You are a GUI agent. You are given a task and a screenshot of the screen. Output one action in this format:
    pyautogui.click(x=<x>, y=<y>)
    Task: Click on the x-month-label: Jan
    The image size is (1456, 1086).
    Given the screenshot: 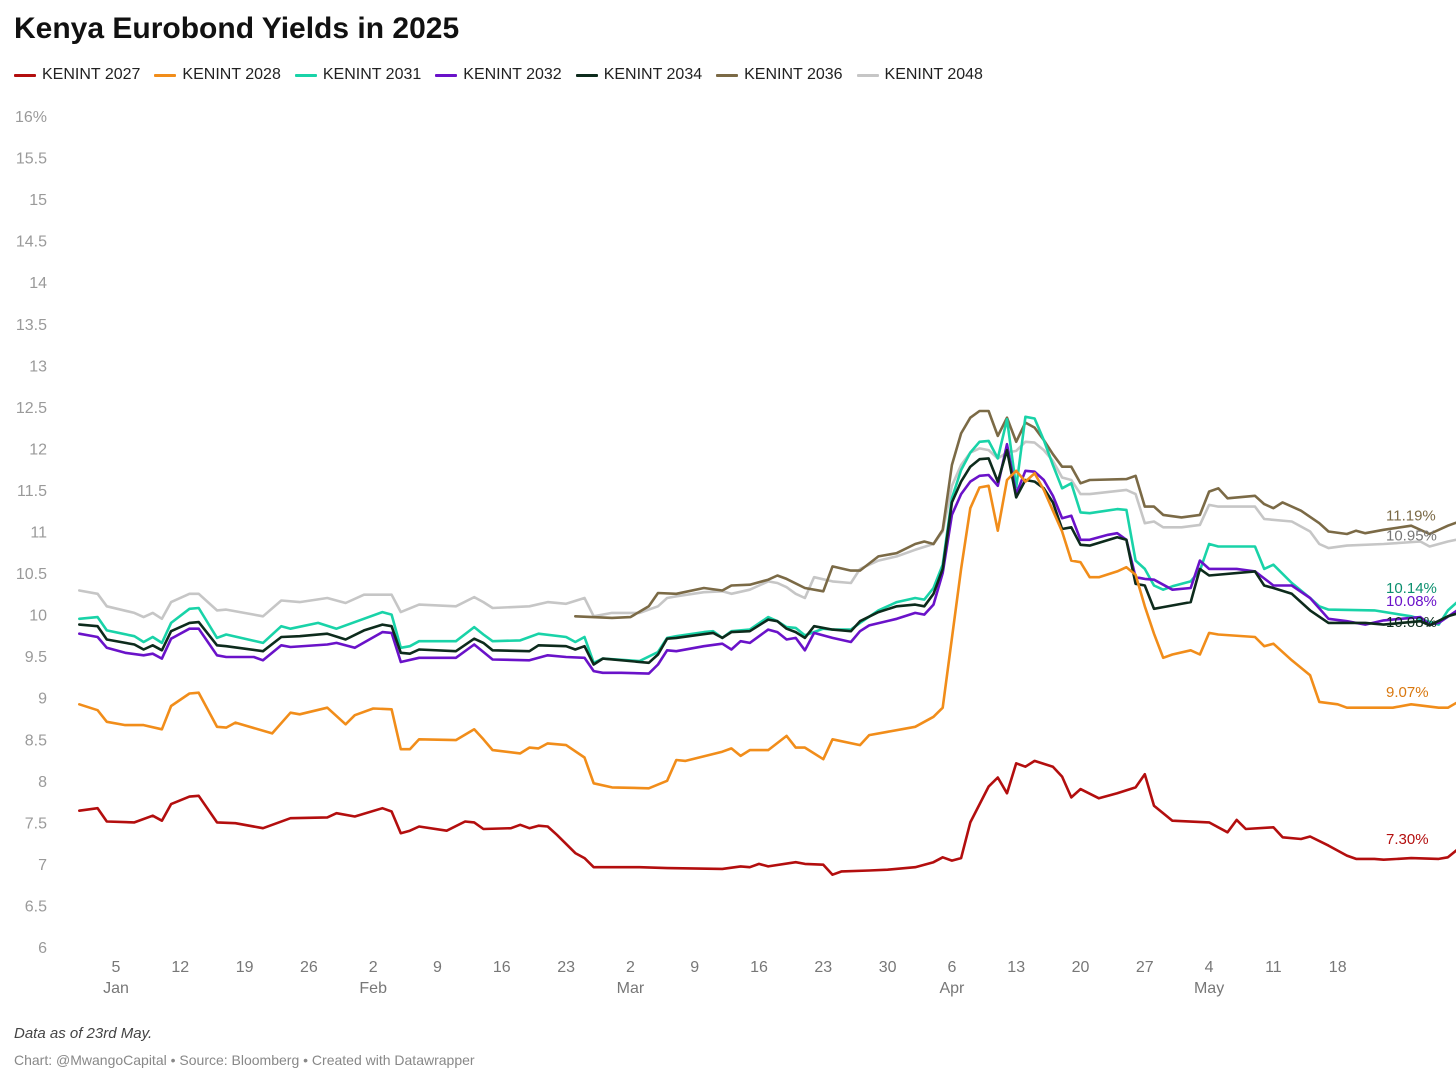 What is the action you would take?
    pyautogui.click(x=116, y=988)
    